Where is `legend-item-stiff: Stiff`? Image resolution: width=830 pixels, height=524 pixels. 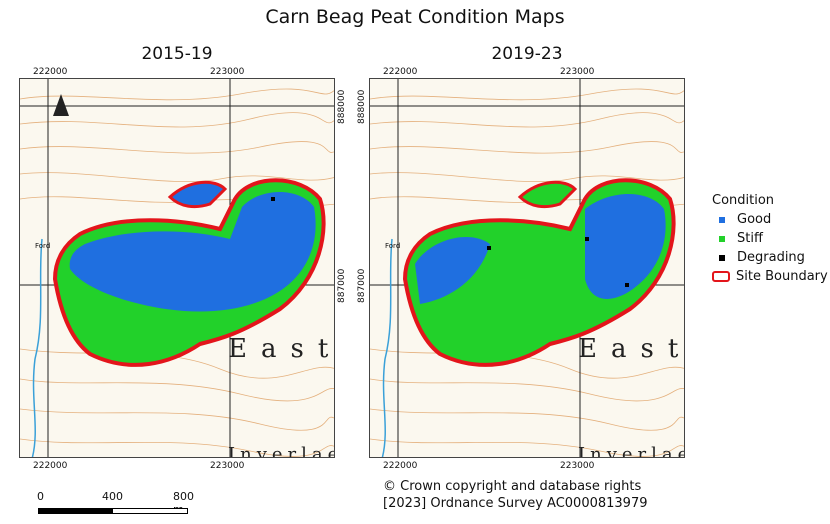 legend-item-stiff: Stiff is located at coordinates (770, 238).